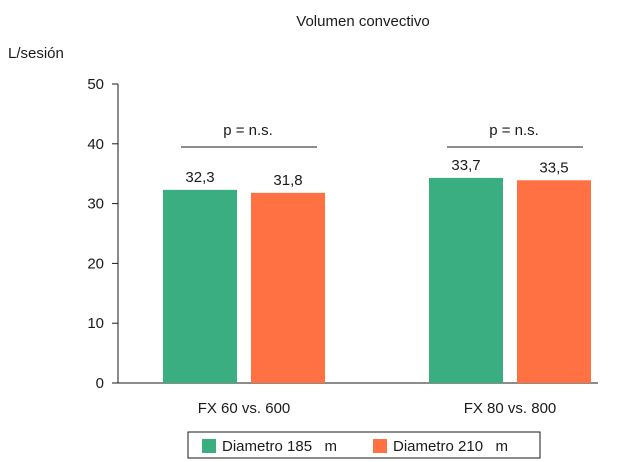 This screenshot has height=462, width=632. I want to click on legend: Diametro 185 m Diametro 210 m, so click(364, 445).